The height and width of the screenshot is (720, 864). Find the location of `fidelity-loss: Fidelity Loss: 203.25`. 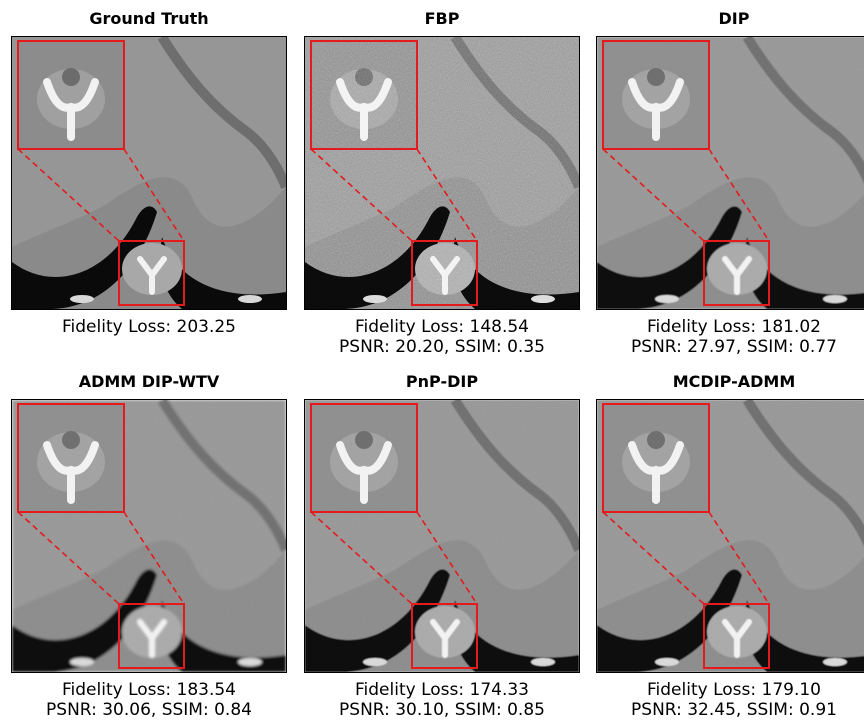

fidelity-loss: Fidelity Loss: 203.25 is located at coordinates (149, 327).